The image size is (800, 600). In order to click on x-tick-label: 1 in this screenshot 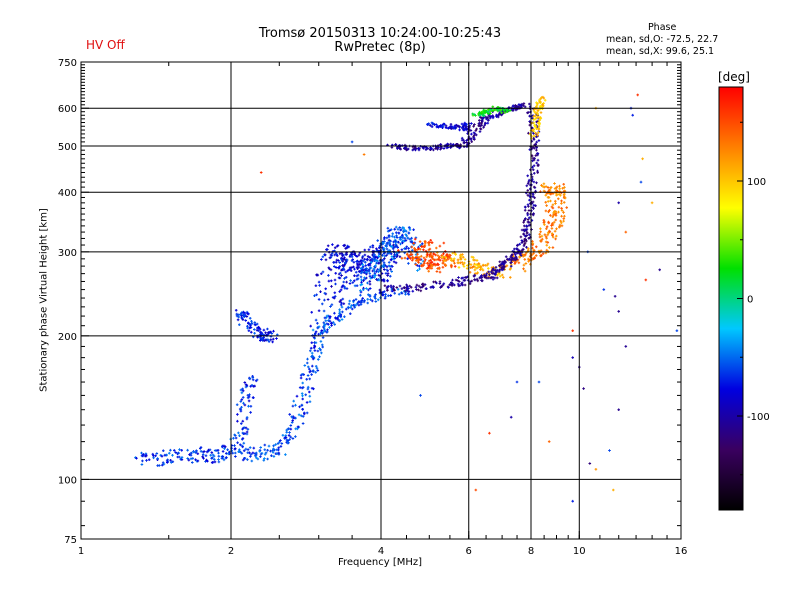, I will do `click(81, 551)`.